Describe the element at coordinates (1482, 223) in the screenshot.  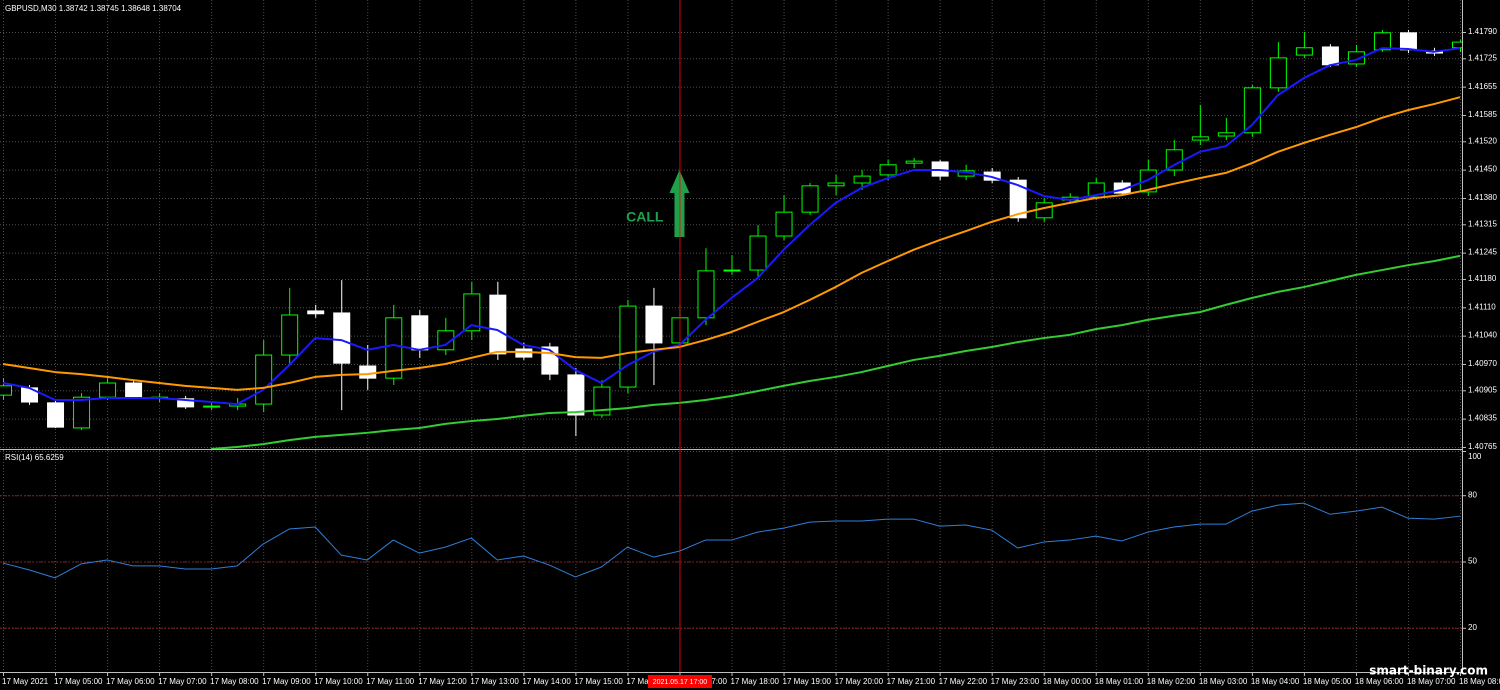
I see `y-tick-label: 1.41315` at that location.